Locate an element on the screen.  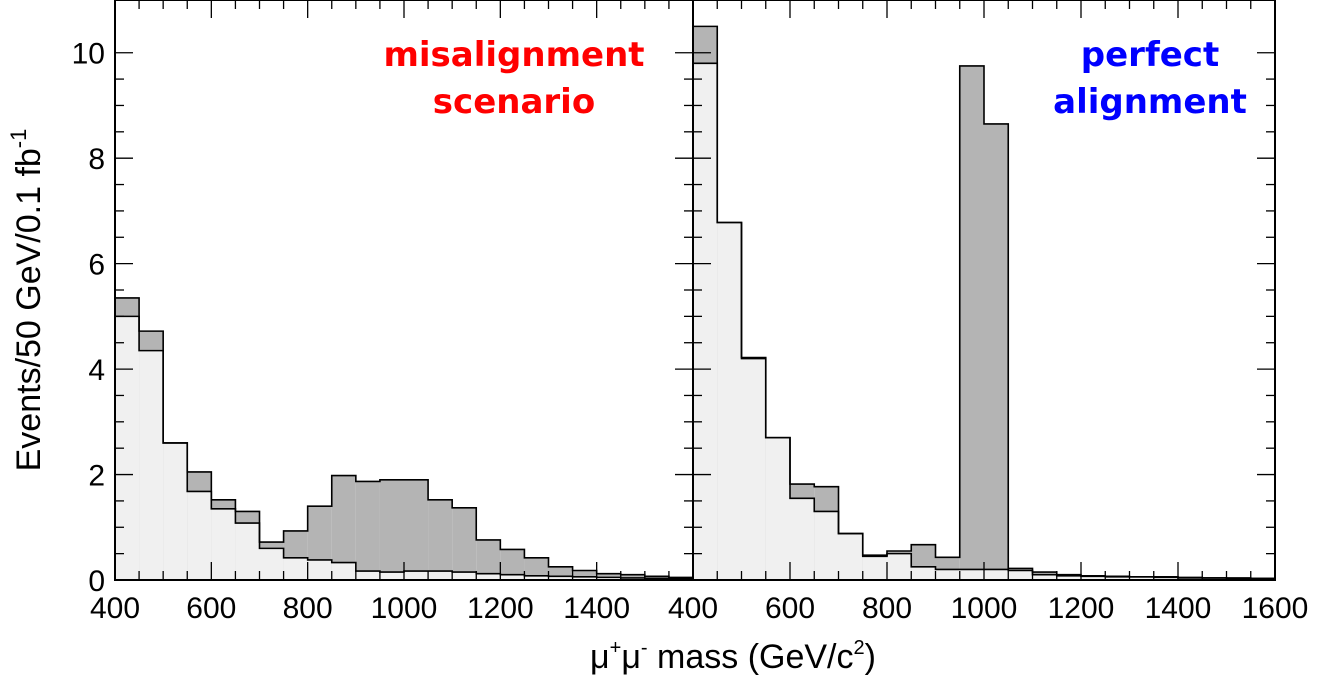
y-tick-label: 4 is located at coordinates (96, 370).